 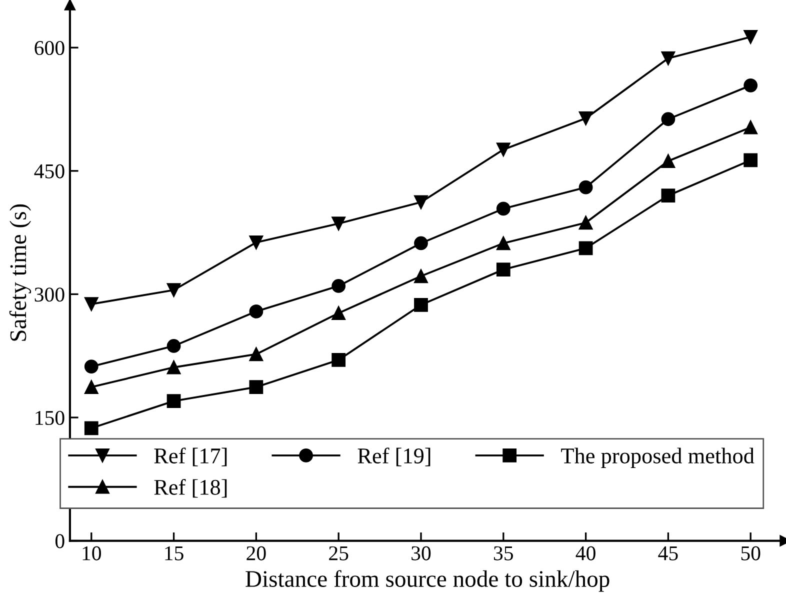 I want to click on x-tick-label: 50, so click(x=750, y=553).